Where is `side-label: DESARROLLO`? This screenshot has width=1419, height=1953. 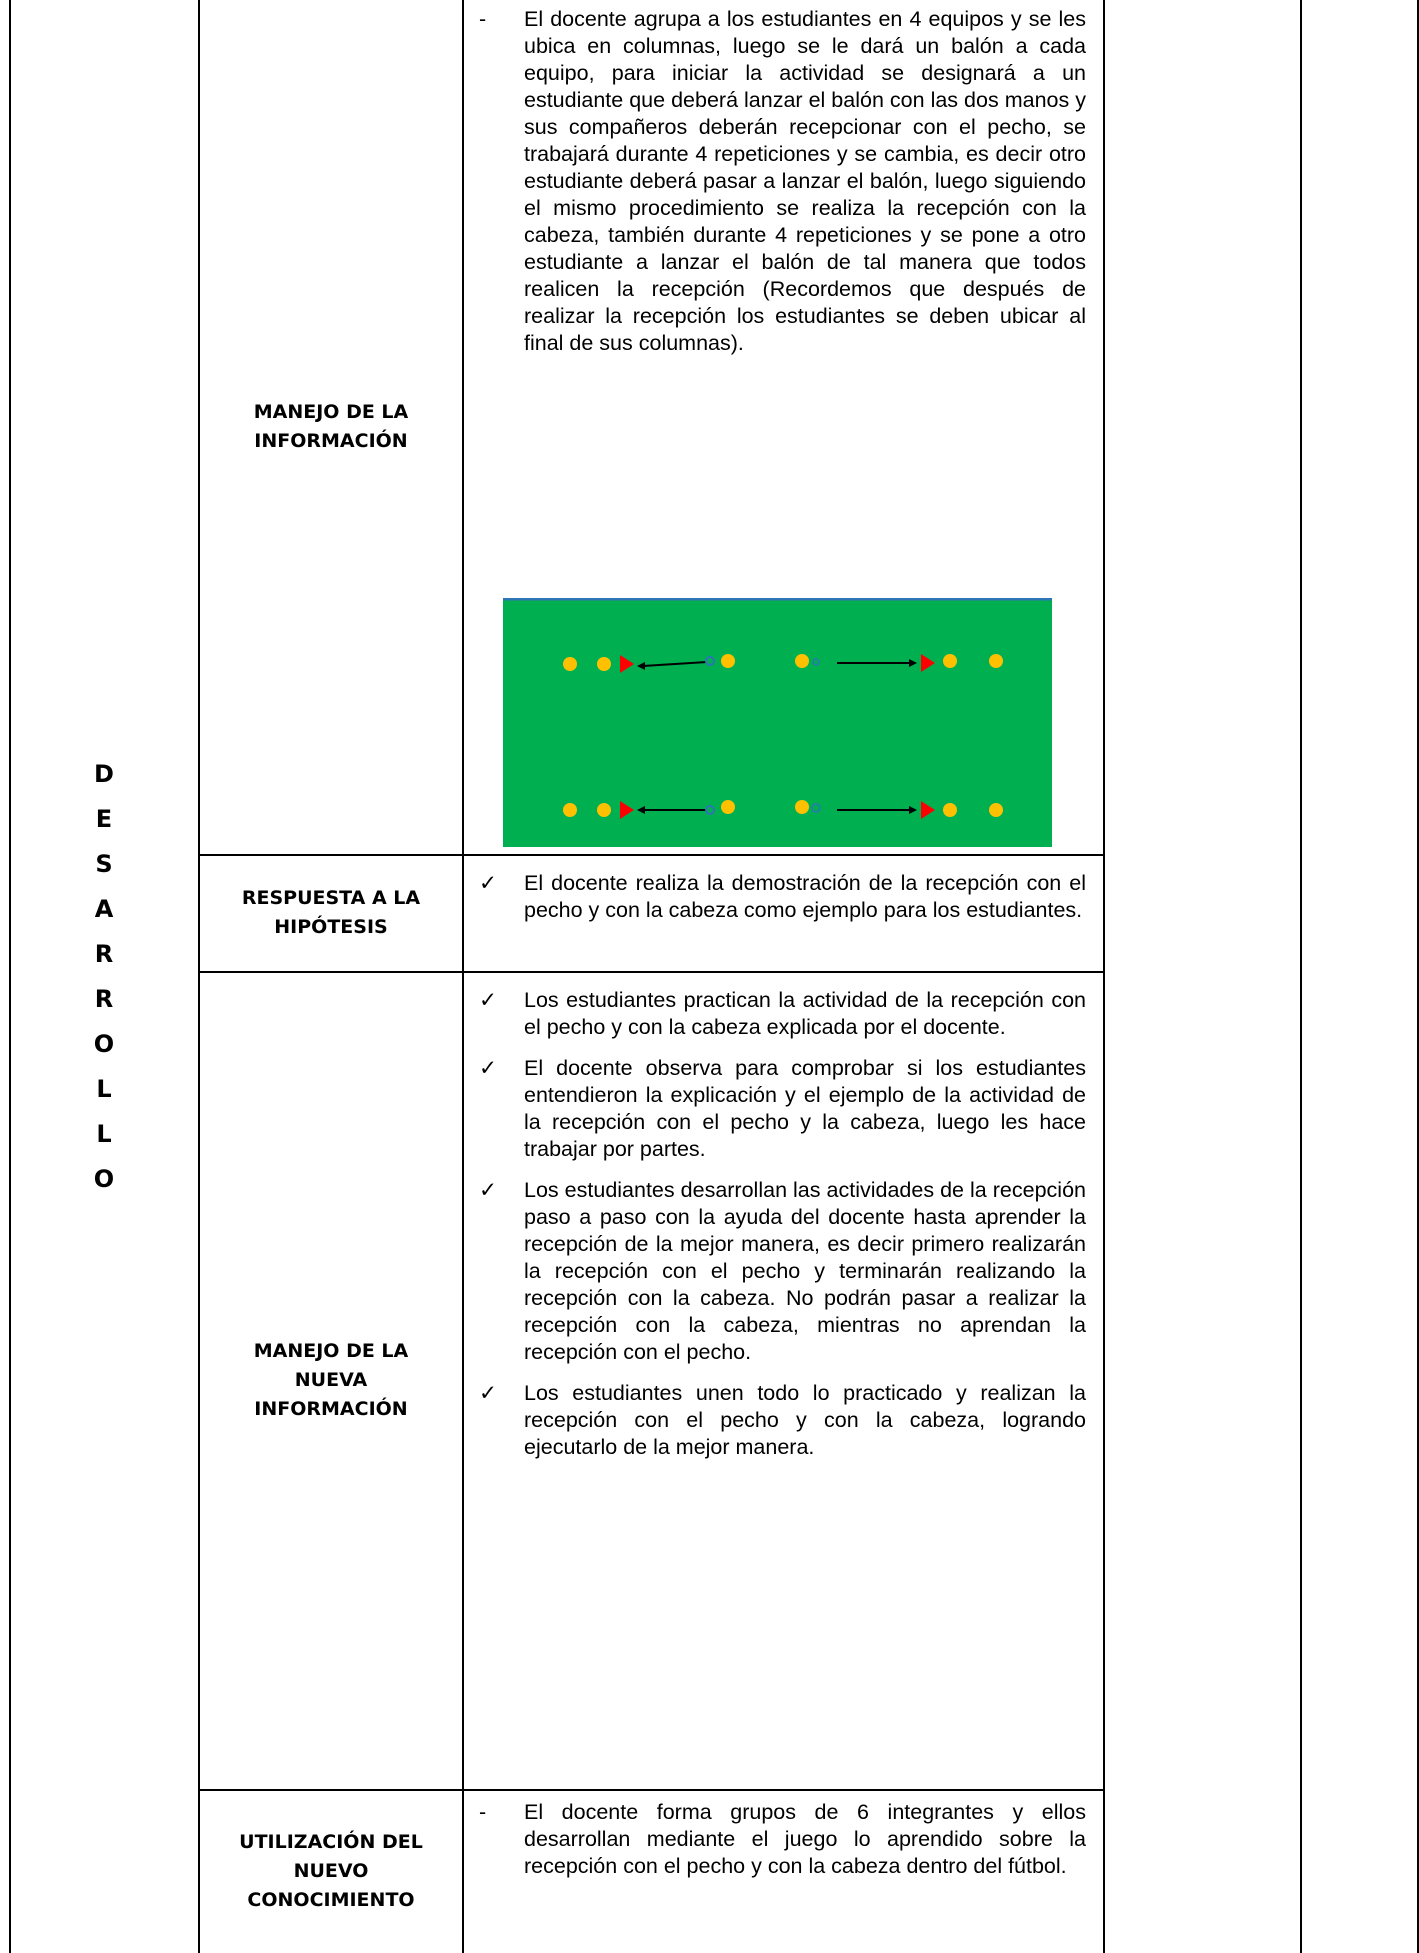 side-label: DESARROLLO is located at coordinates (104, 976).